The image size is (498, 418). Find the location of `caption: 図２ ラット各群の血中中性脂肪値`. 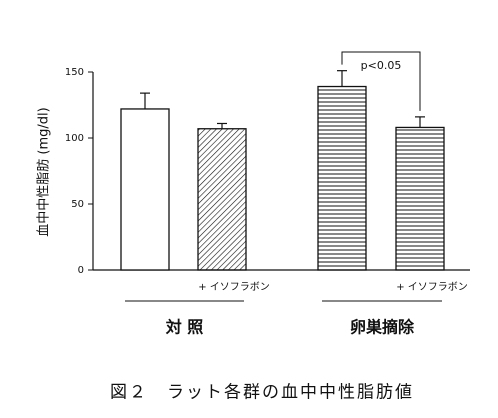

caption: 図２ ラット各群の血中中性脂肪値 is located at coordinates (262, 393).